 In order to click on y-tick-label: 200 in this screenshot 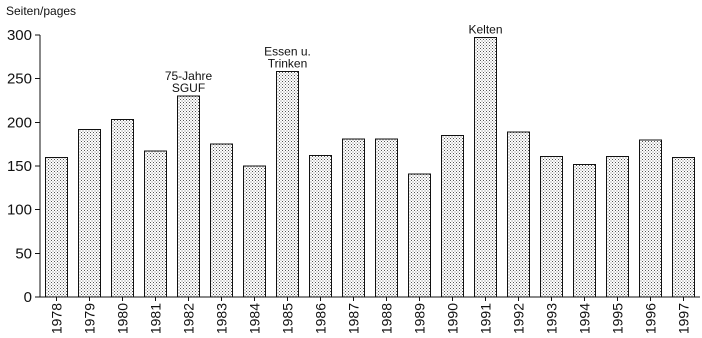, I will do `click(19, 122)`.